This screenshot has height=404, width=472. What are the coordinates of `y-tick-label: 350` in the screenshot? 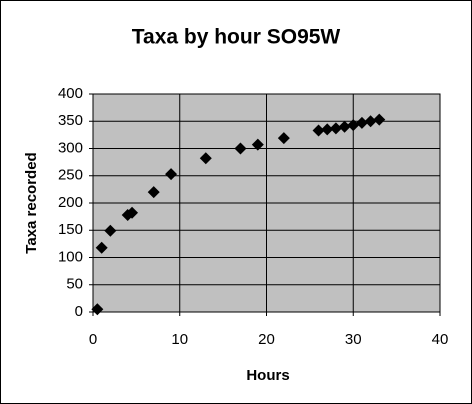 It's located at (70, 120).